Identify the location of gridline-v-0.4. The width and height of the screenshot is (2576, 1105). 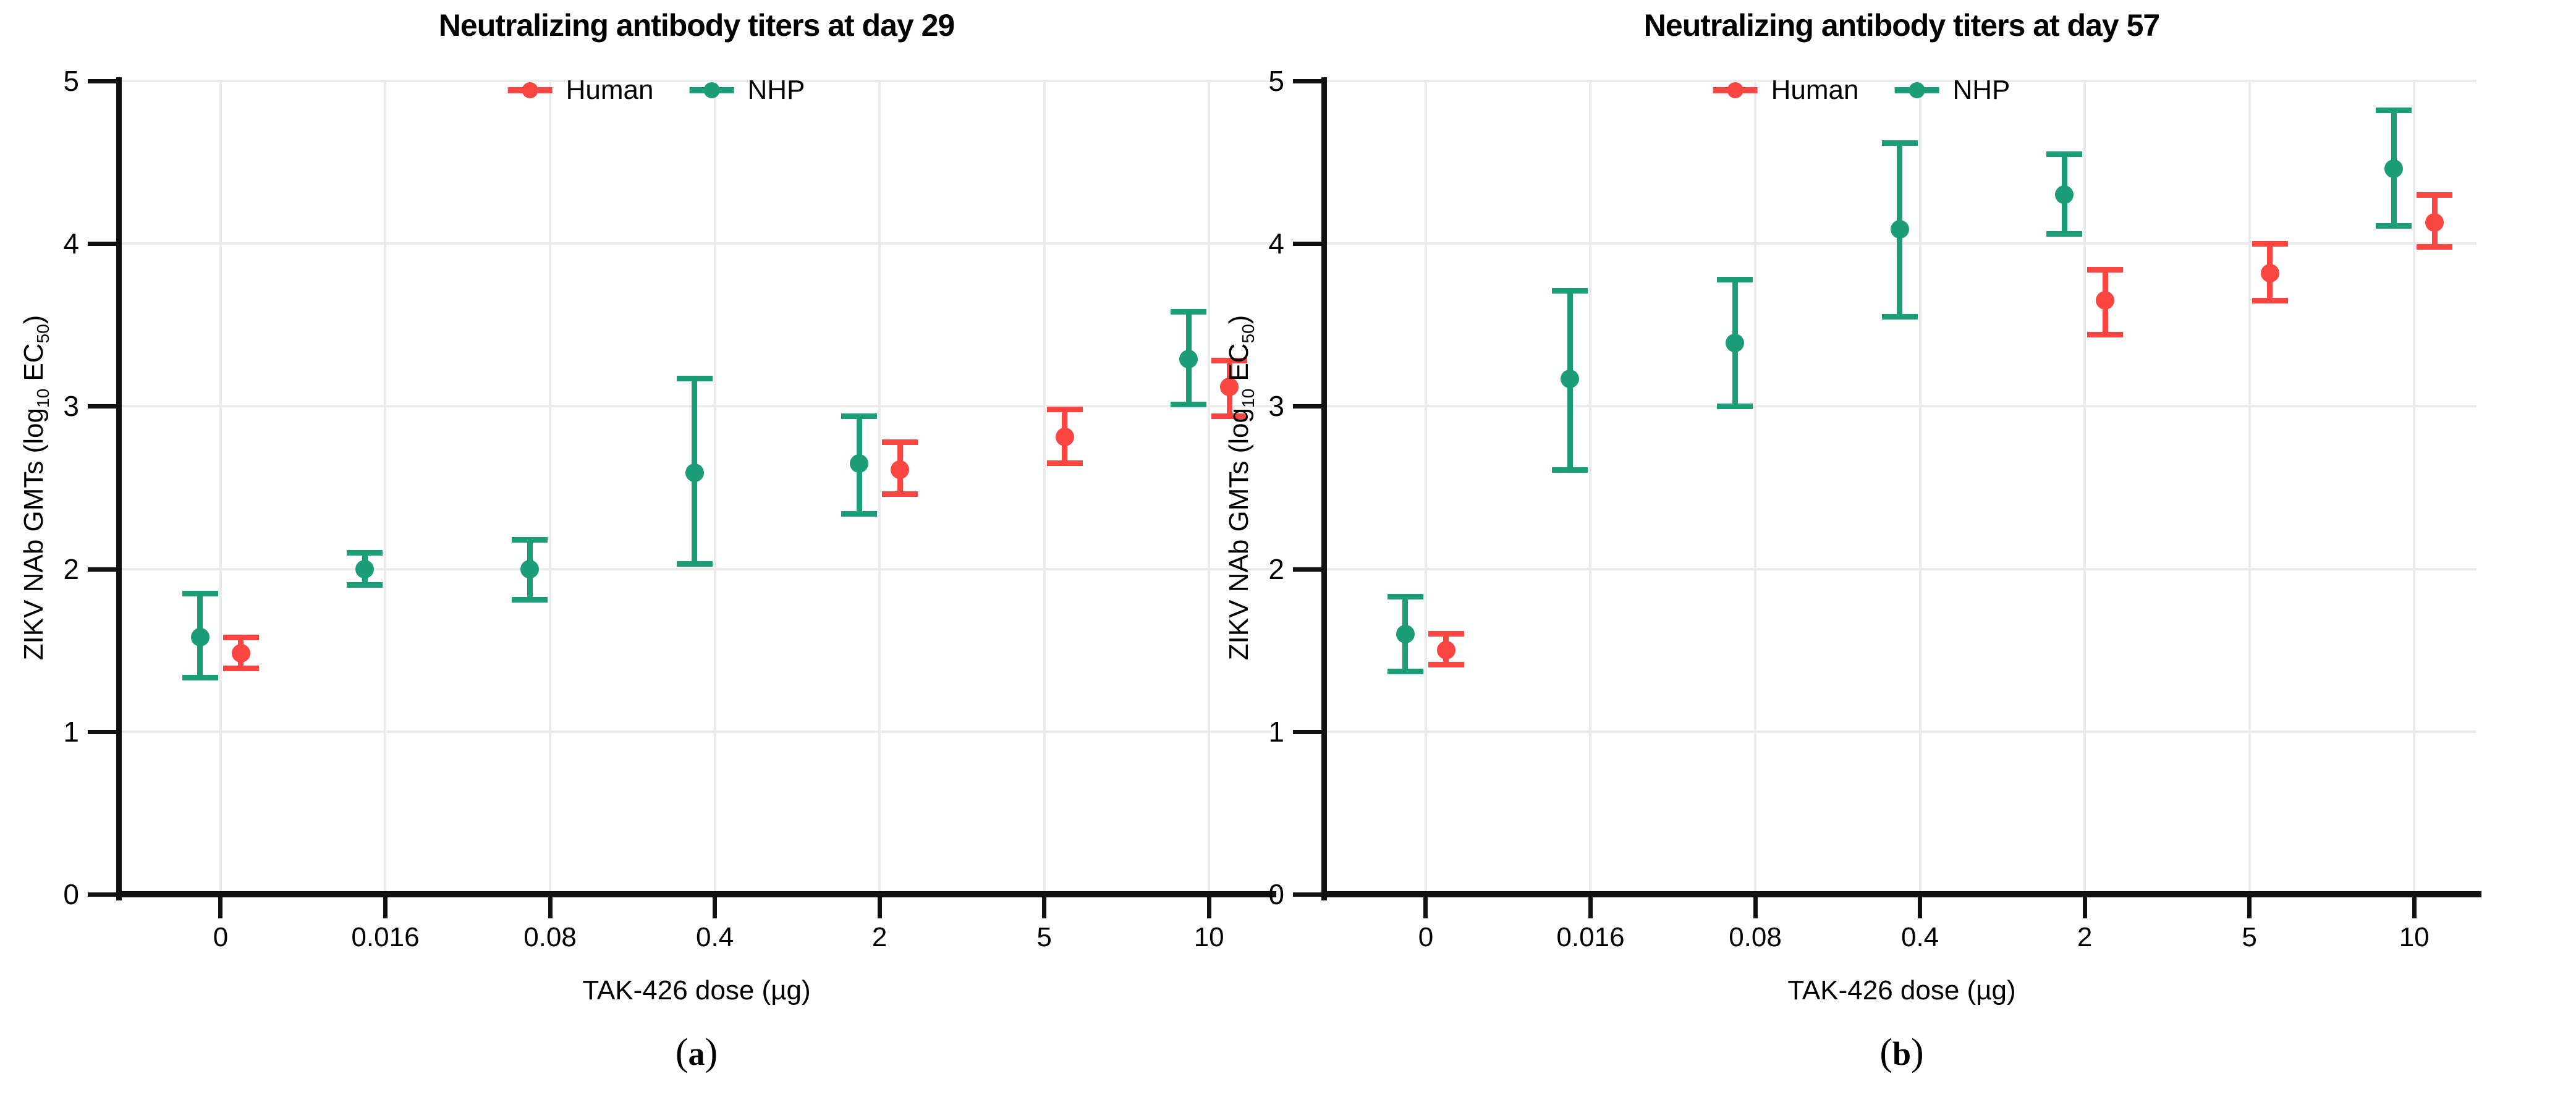
(714, 488).